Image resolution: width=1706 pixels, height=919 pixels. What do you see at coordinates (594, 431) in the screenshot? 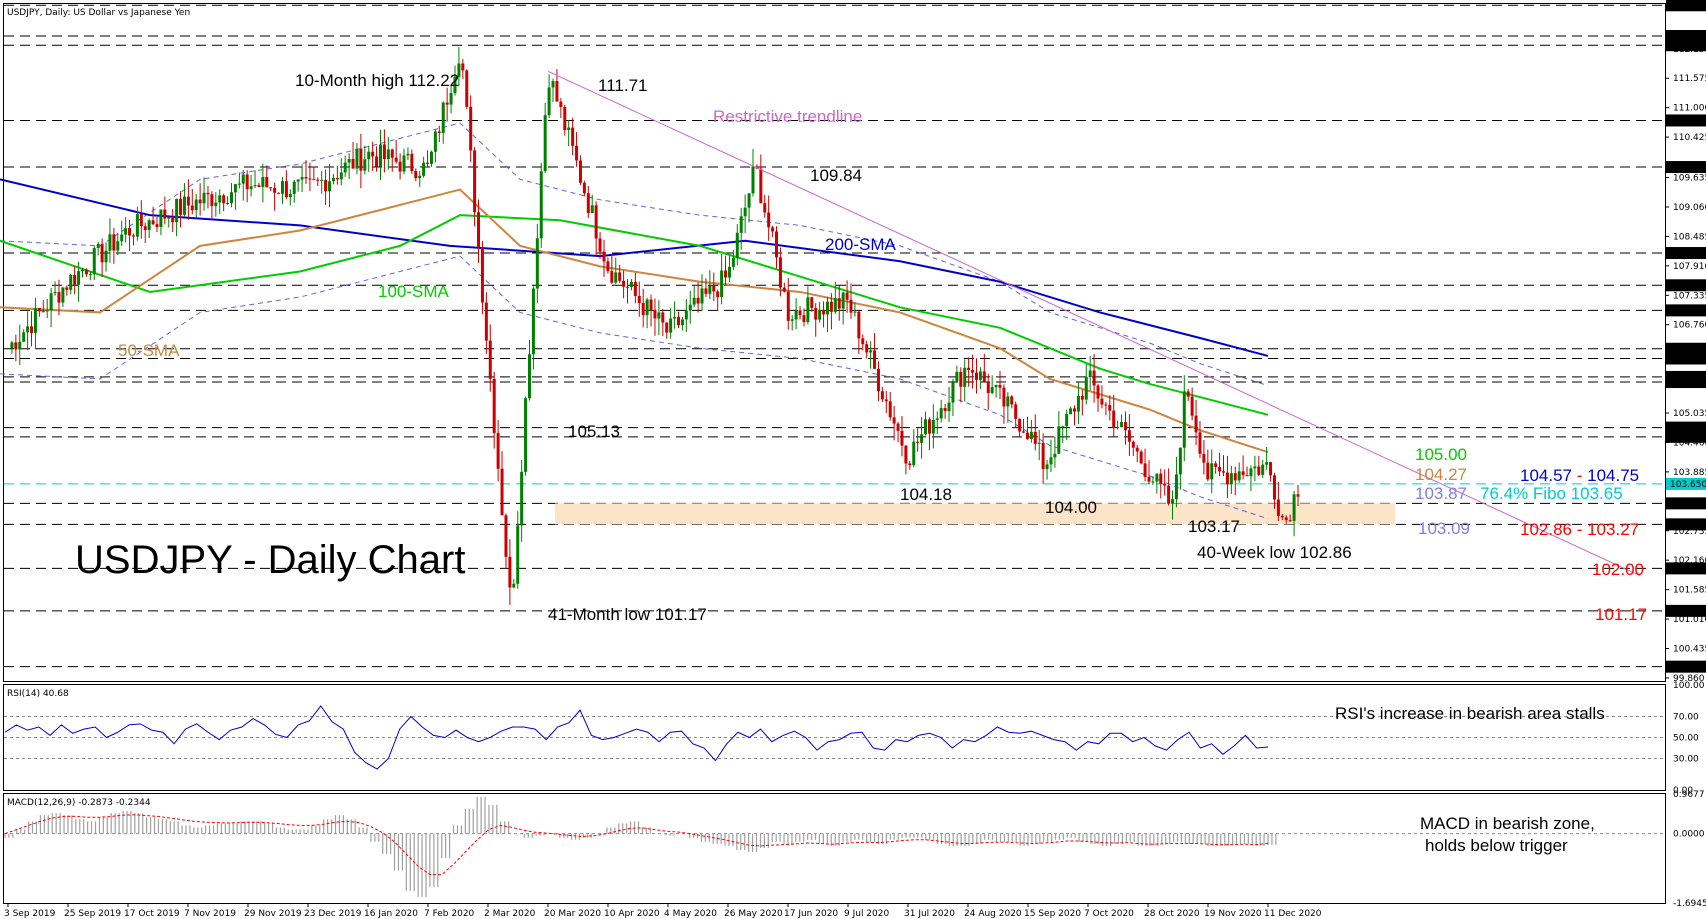
I see `annotation-105-13: 105.13` at bounding box center [594, 431].